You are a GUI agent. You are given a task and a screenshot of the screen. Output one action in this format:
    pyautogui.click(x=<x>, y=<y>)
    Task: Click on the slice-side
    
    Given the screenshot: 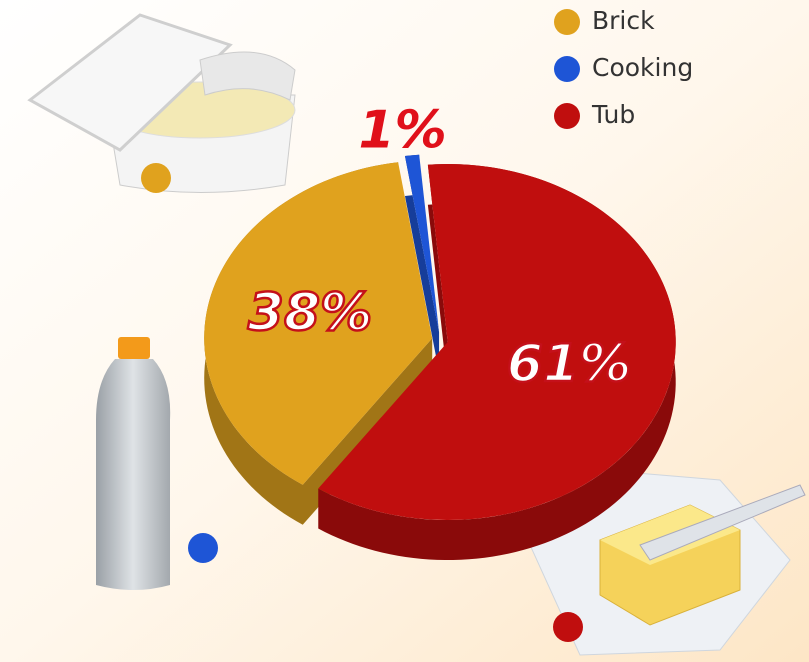 What is the action you would take?
    pyautogui.click(x=422, y=263)
    